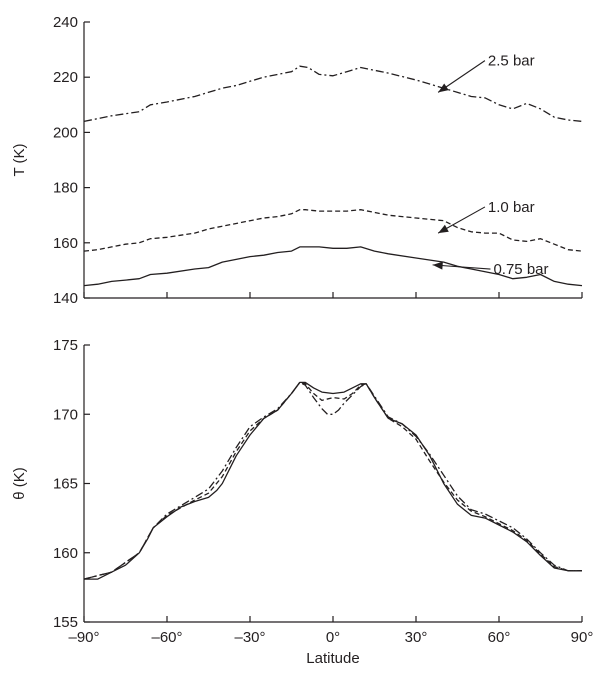 Image resolution: width=600 pixels, height=675 pixels. What do you see at coordinates (437, 265) in the screenshot?
I see `annotation-arrowhead-0-75-bar` at bounding box center [437, 265].